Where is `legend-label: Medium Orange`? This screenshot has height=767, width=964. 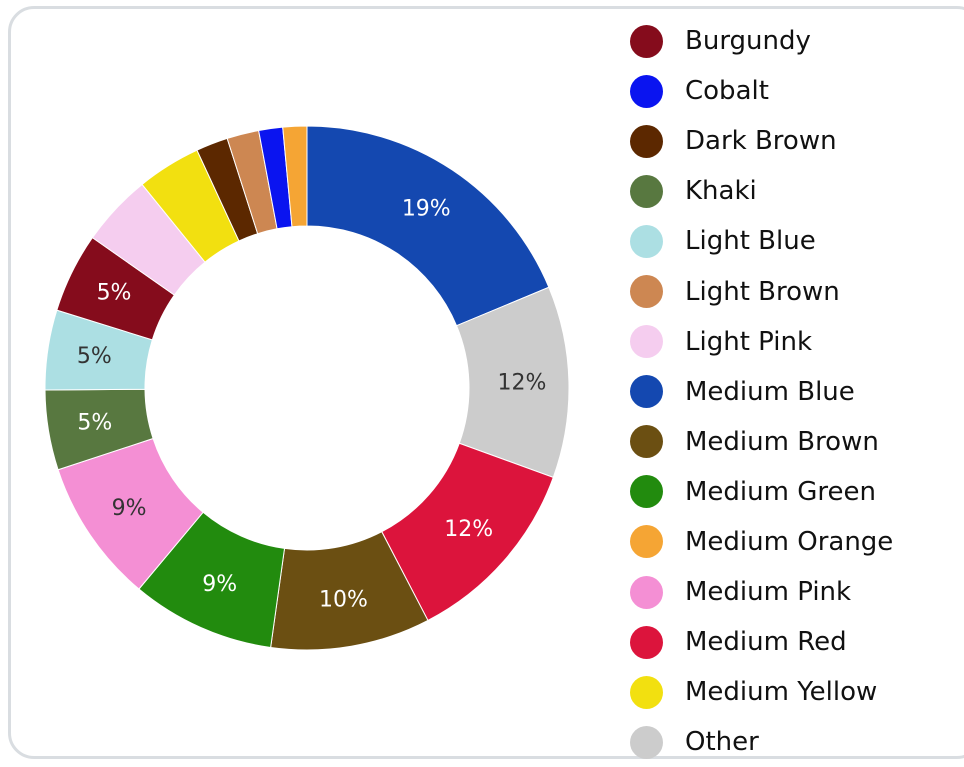
legend-label: Medium Orange is located at coordinates (789, 541).